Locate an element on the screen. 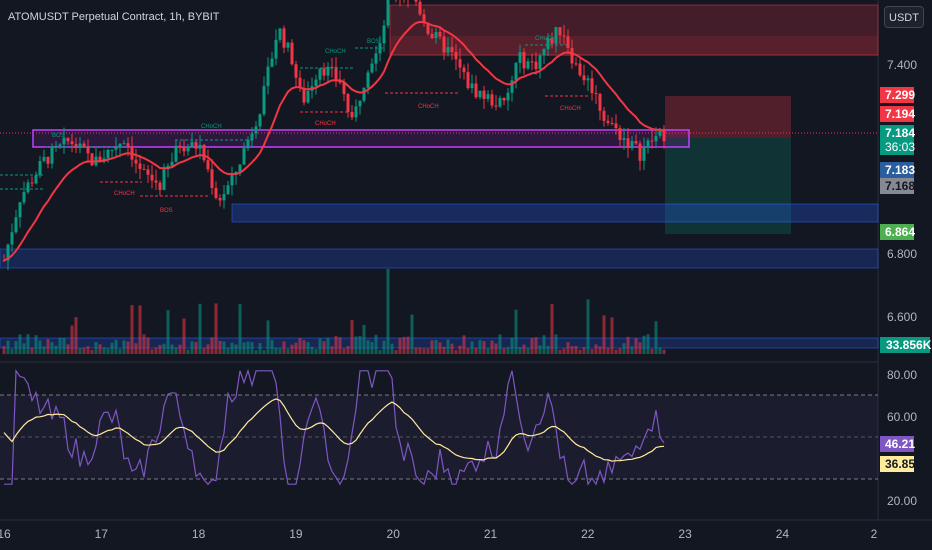 The width and height of the screenshot is (932, 550). take-profit-zone is located at coordinates (728, 186).